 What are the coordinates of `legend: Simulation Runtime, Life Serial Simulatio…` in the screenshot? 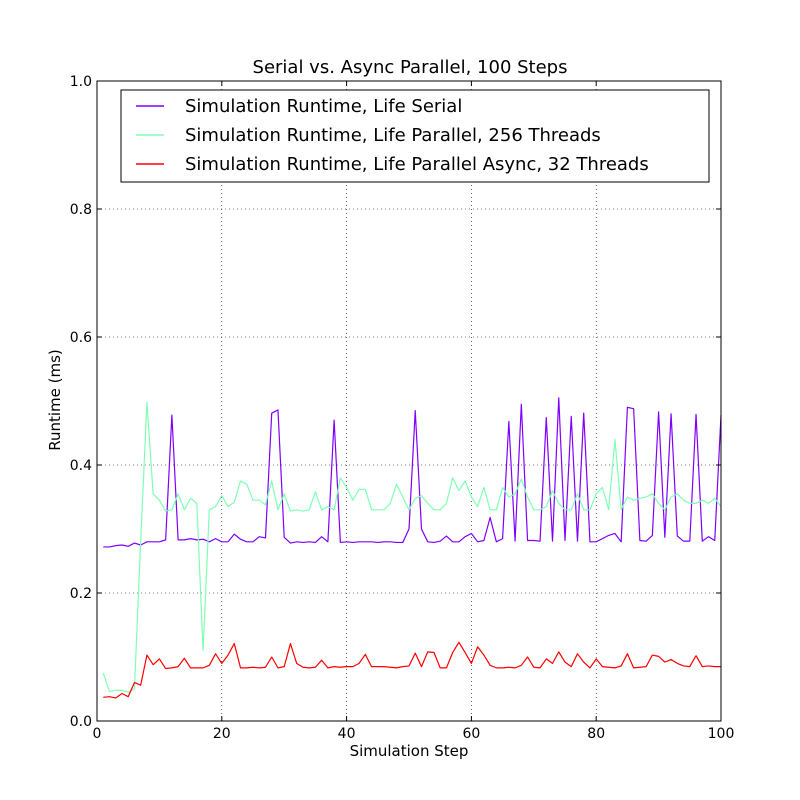 It's located at (415, 136).